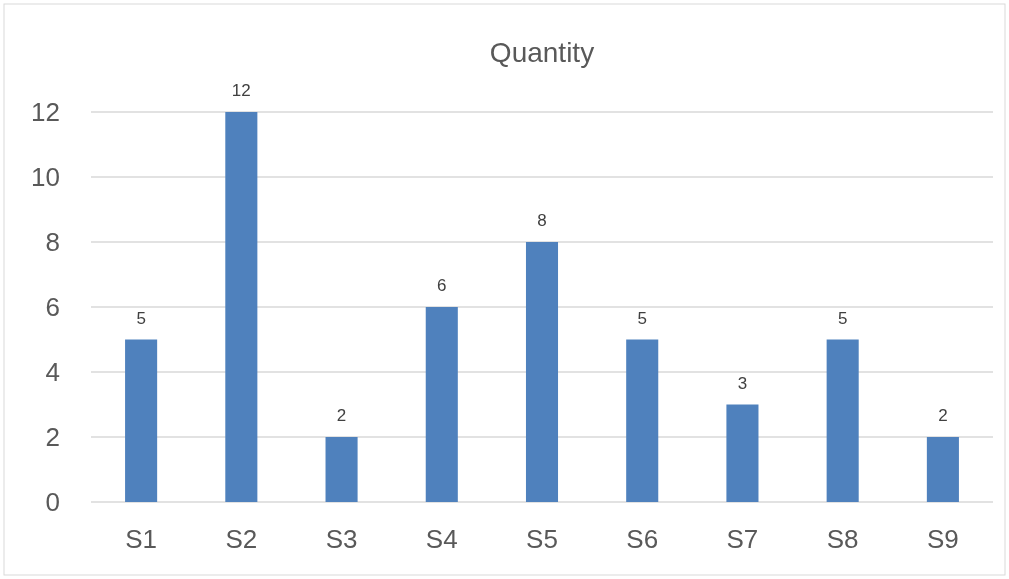  Describe the element at coordinates (45, 112) in the screenshot. I see `y-tick-label: 12` at that location.